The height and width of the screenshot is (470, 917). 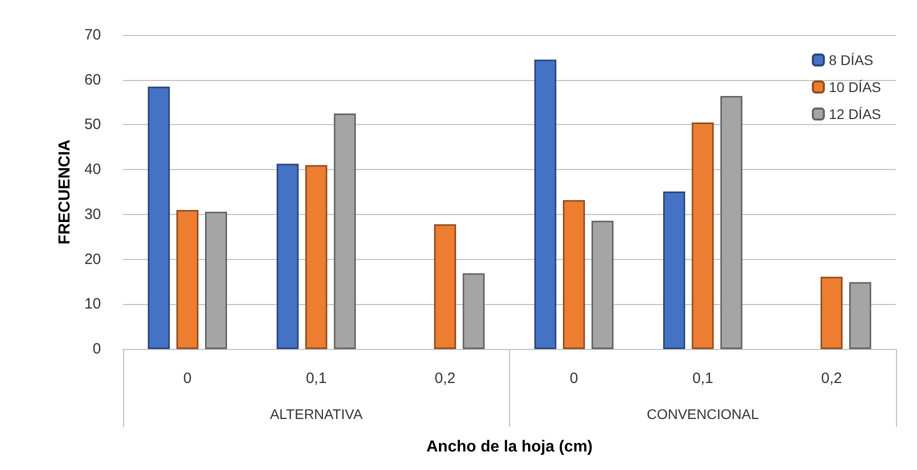 I want to click on legend-label: 10 DÍAS, so click(x=855, y=87).